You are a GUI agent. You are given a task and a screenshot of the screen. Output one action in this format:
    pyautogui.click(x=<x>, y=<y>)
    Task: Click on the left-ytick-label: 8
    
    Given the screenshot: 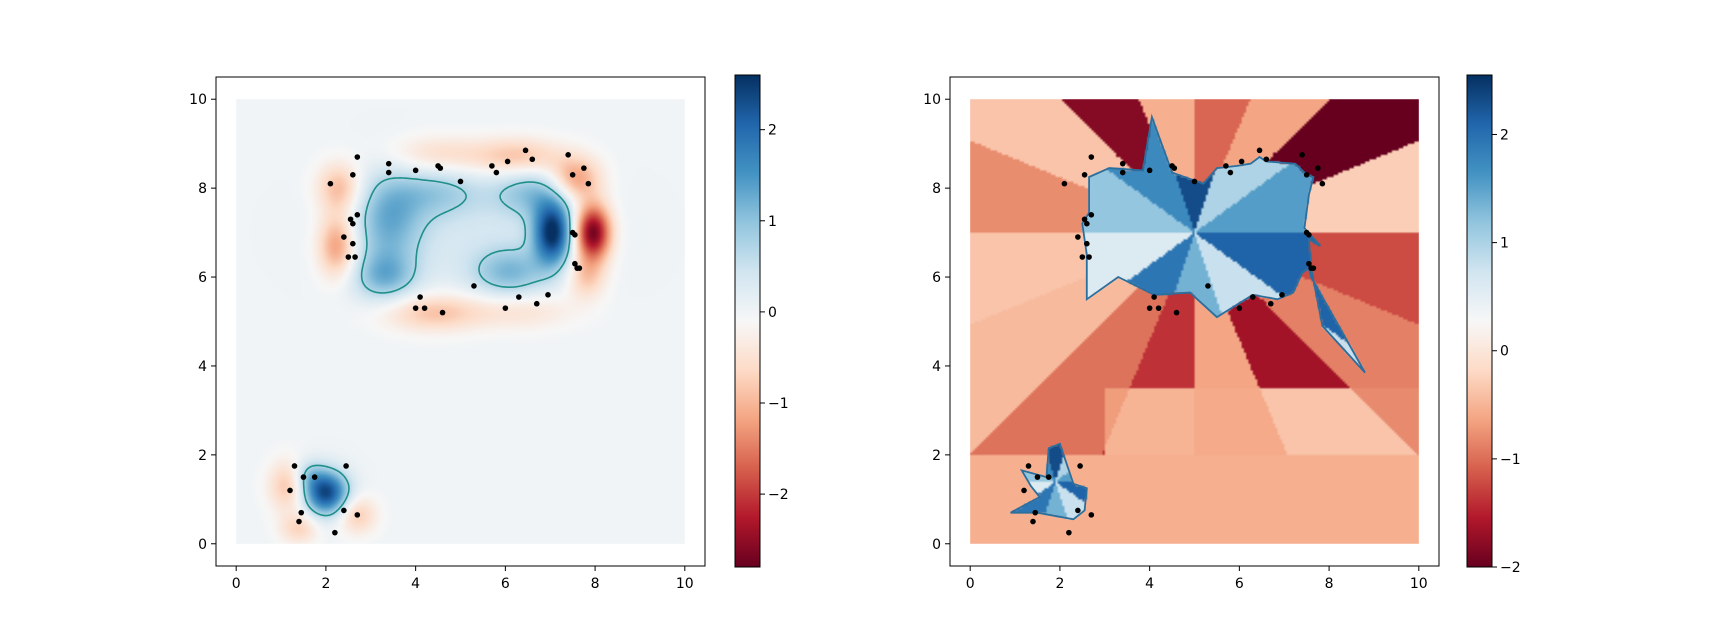 What is the action you would take?
    pyautogui.click(x=202, y=189)
    